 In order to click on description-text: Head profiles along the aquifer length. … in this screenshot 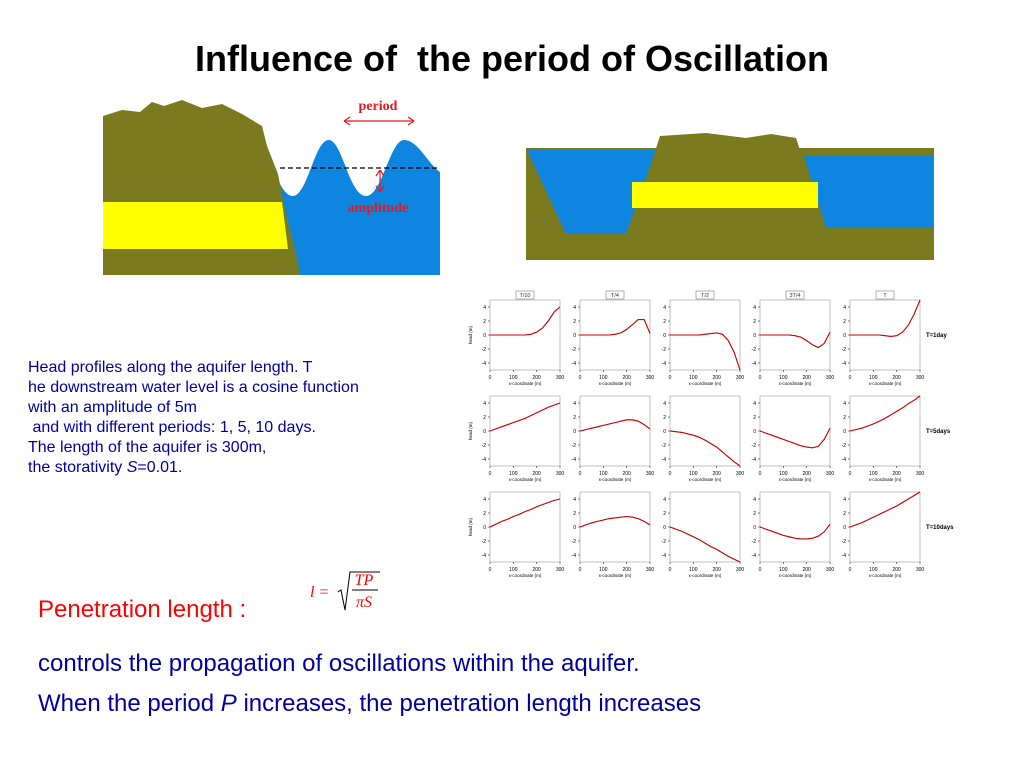, I will do `click(193, 418)`.